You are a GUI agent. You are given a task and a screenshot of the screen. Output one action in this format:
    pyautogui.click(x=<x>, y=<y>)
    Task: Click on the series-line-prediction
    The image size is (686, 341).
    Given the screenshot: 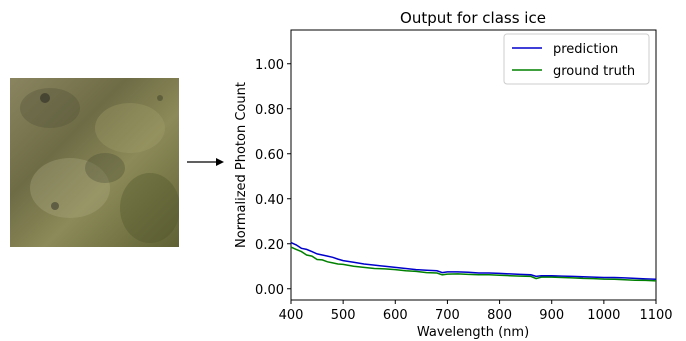 What is the action you would take?
    pyautogui.click(x=473, y=261)
    